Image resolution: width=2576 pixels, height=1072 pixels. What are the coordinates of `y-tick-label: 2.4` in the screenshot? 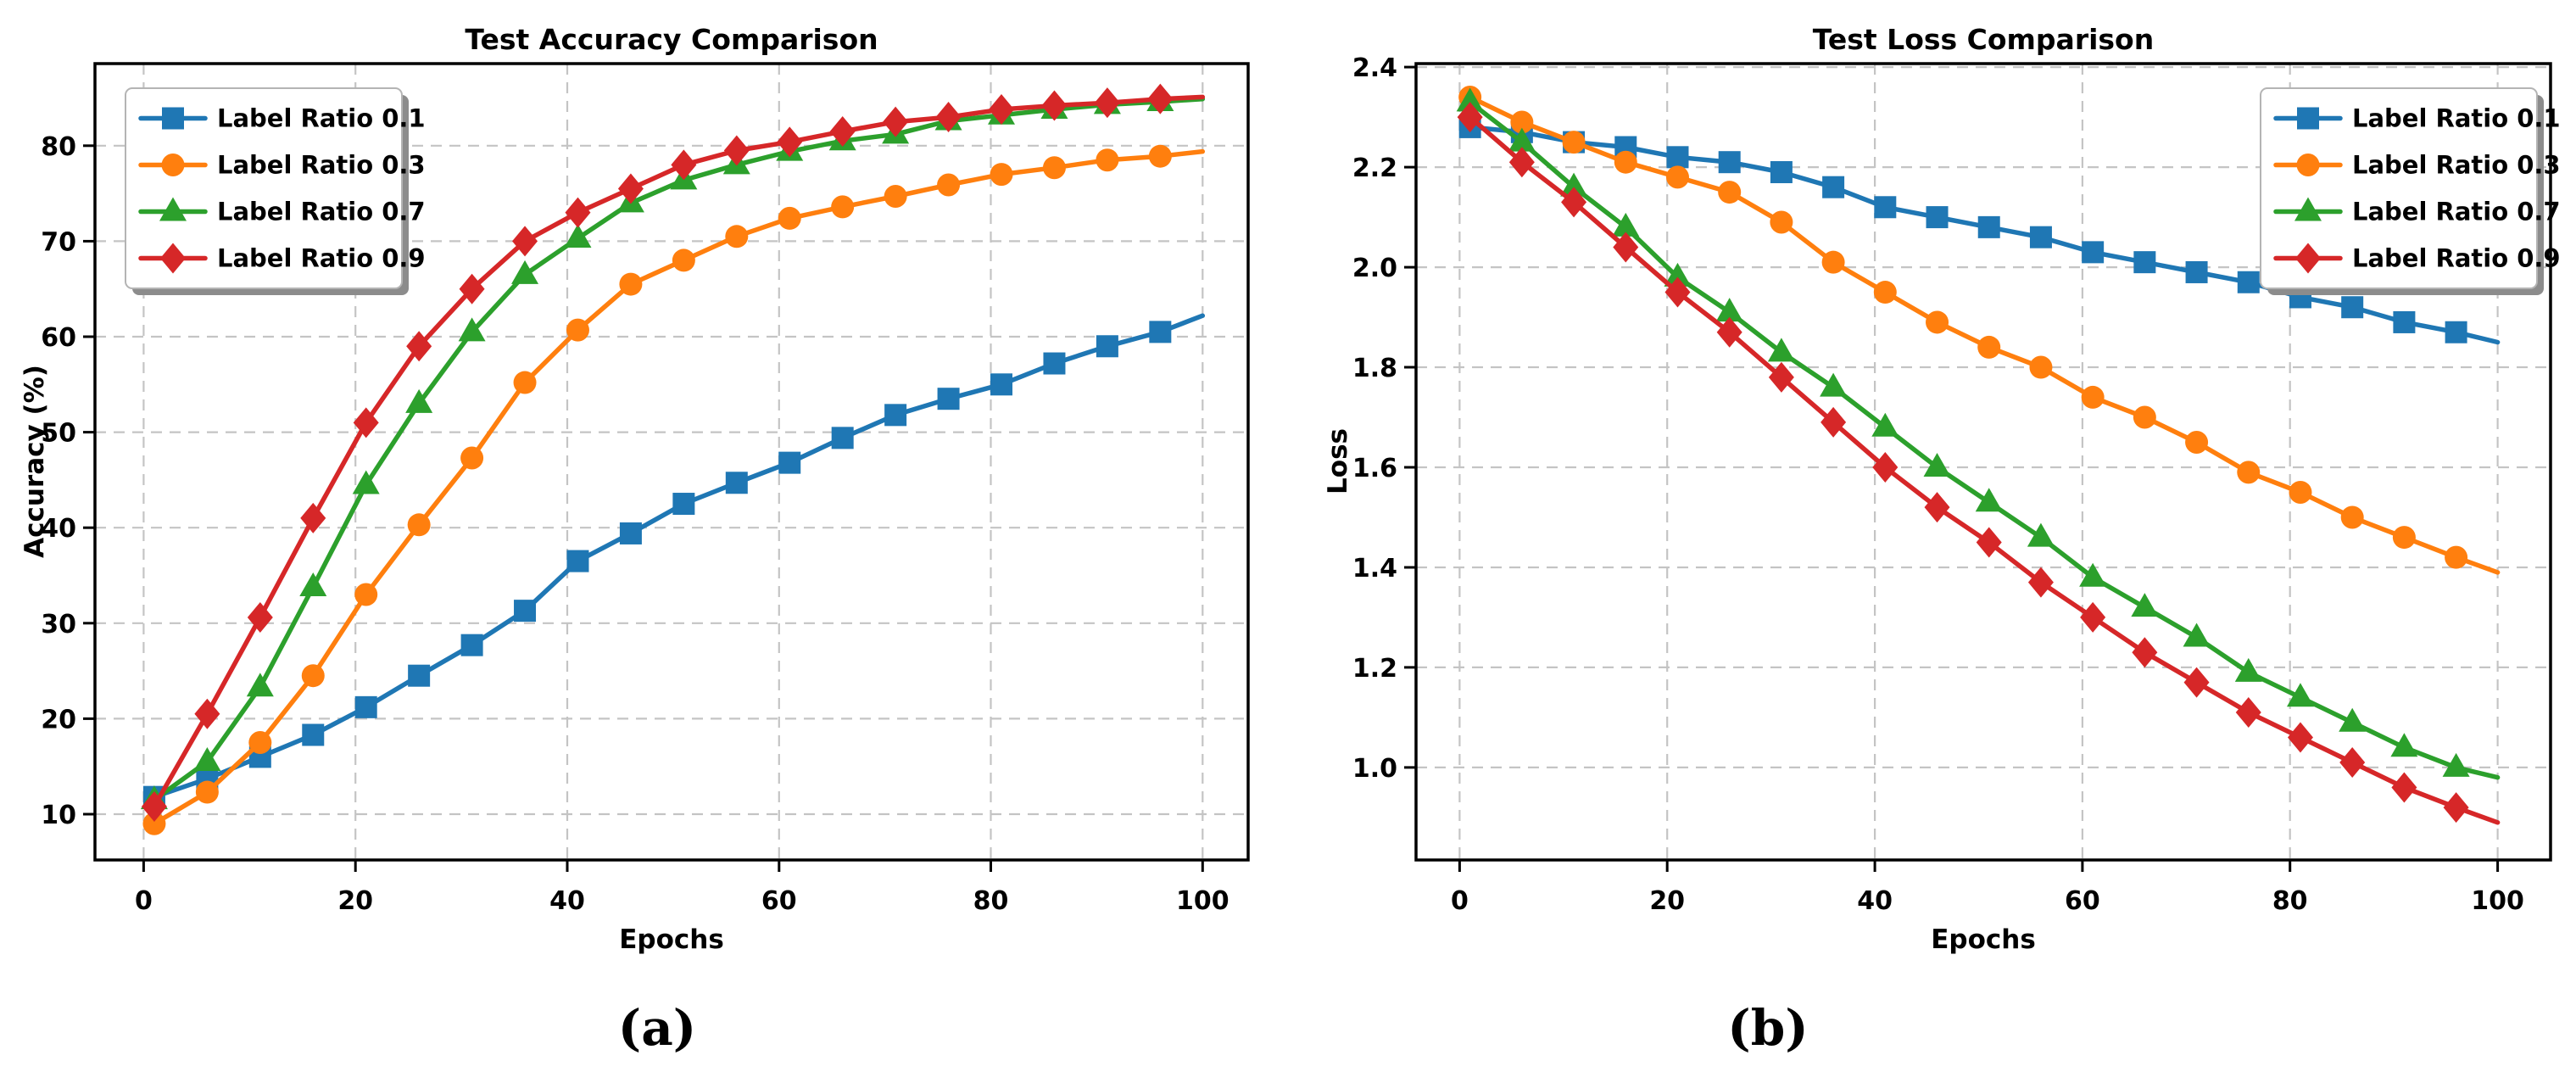 It's located at (1374, 68).